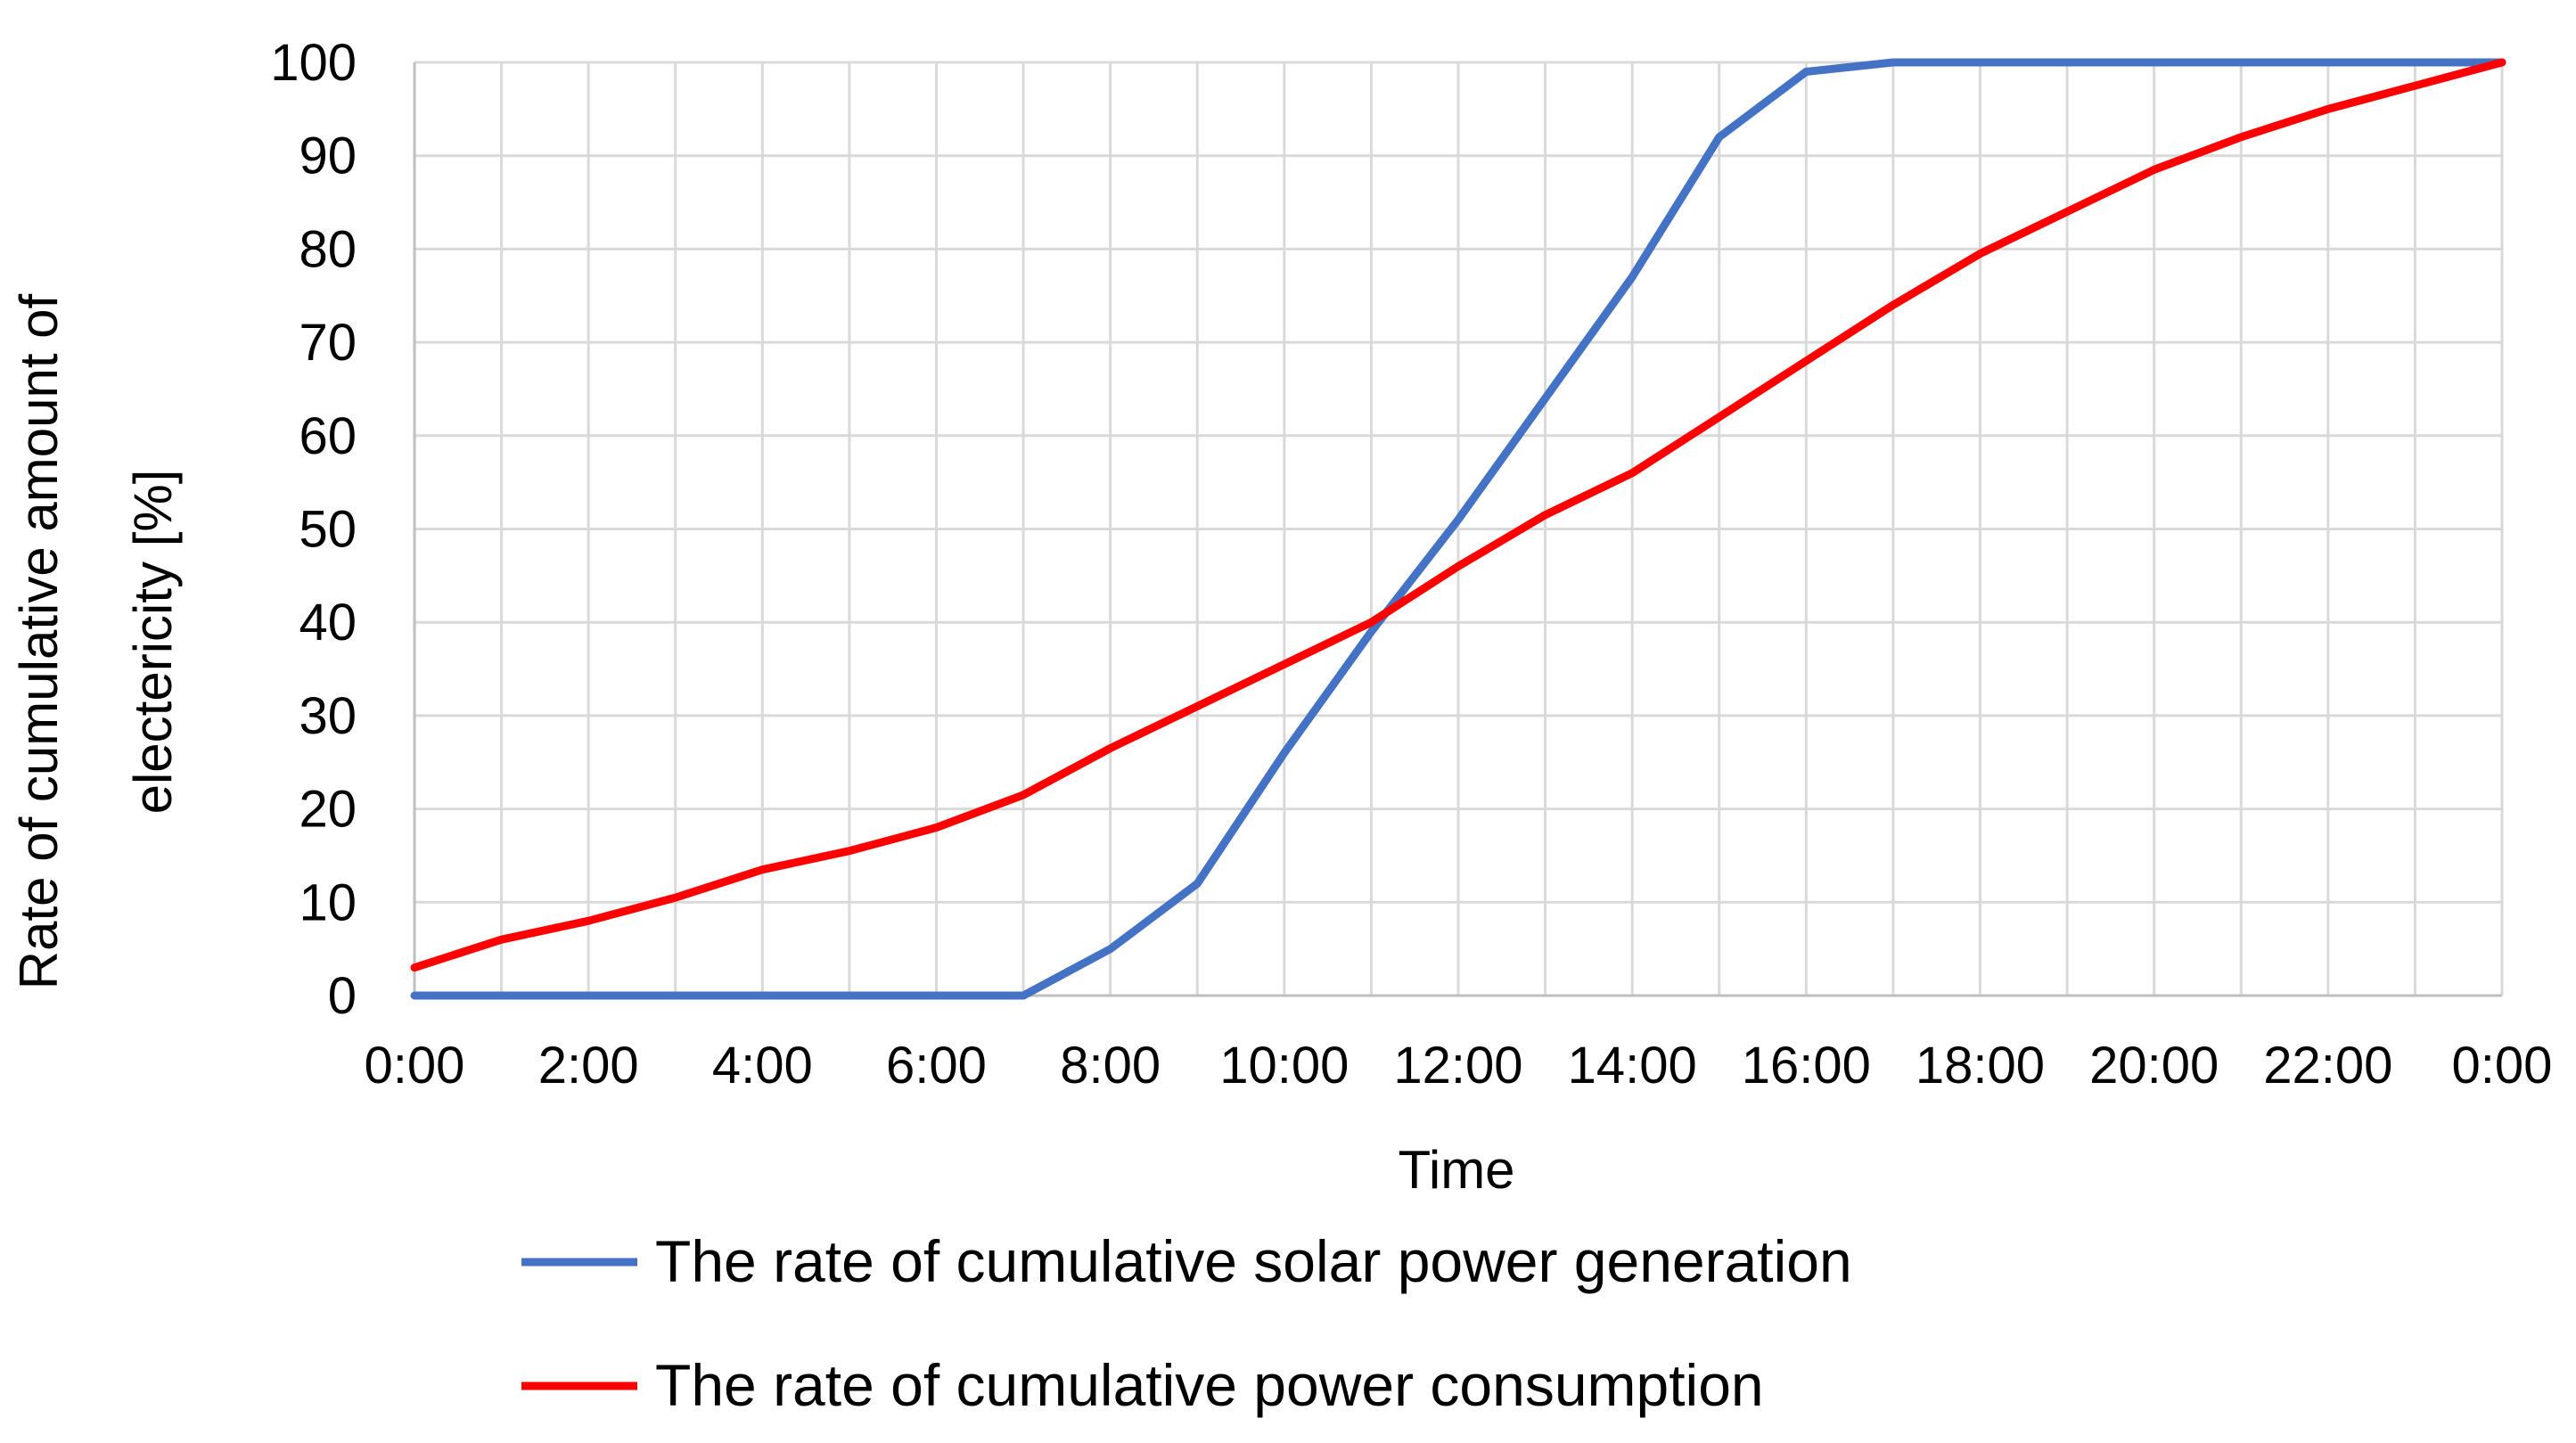  Describe the element at coordinates (936, 1066) in the screenshot. I see `x-tick-label: 6:00` at that location.